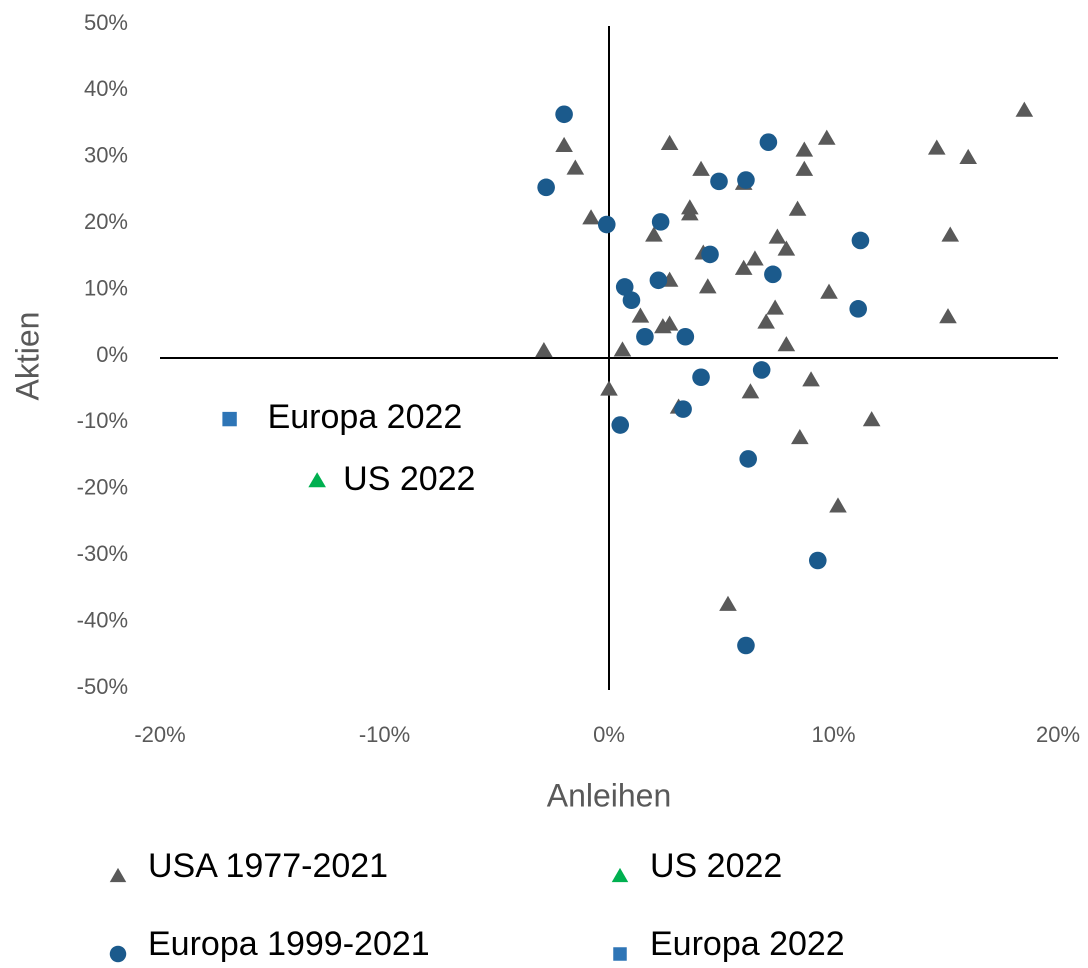 This screenshot has width=1088, height=968. What do you see at coordinates (609, 734) in the screenshot?
I see `x-tick-label: 0%` at bounding box center [609, 734].